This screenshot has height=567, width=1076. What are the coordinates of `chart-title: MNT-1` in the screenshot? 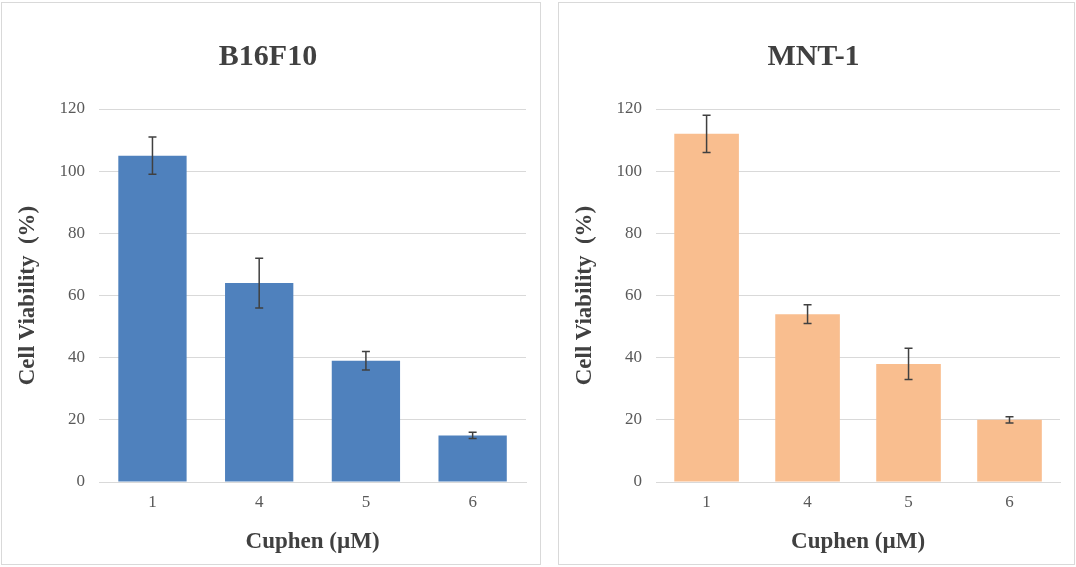 It's located at (813, 54).